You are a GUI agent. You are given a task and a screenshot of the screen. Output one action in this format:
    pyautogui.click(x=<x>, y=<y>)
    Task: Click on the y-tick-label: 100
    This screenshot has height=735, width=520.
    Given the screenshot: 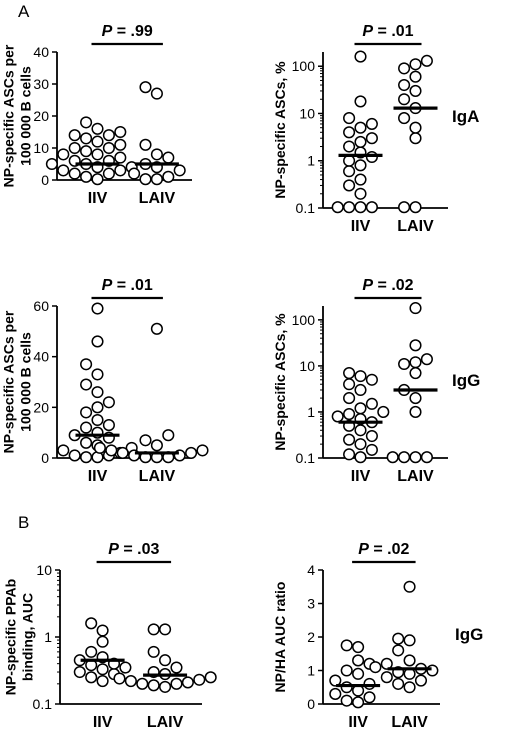 What is the action you would take?
    pyautogui.click(x=304, y=66)
    